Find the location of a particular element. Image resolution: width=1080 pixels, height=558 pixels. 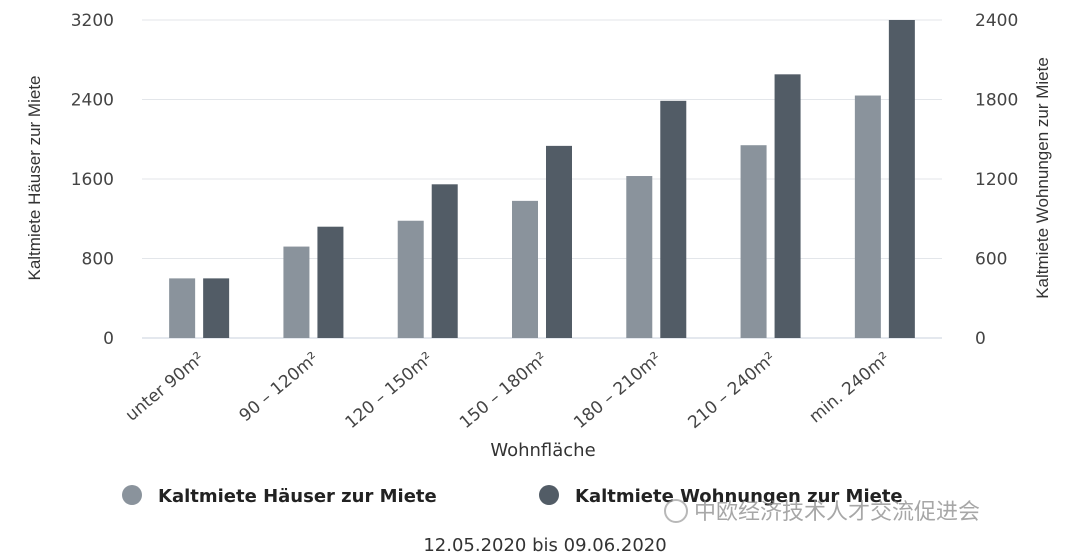

x-tick-label: unter 90m² is located at coordinates (165, 387).